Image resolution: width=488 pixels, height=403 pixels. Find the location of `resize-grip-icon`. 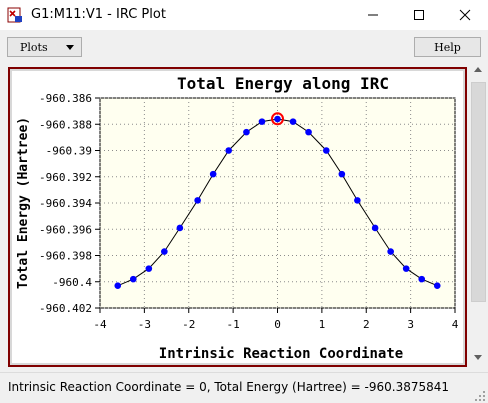

resize-grip-icon is located at coordinates (480, 396).